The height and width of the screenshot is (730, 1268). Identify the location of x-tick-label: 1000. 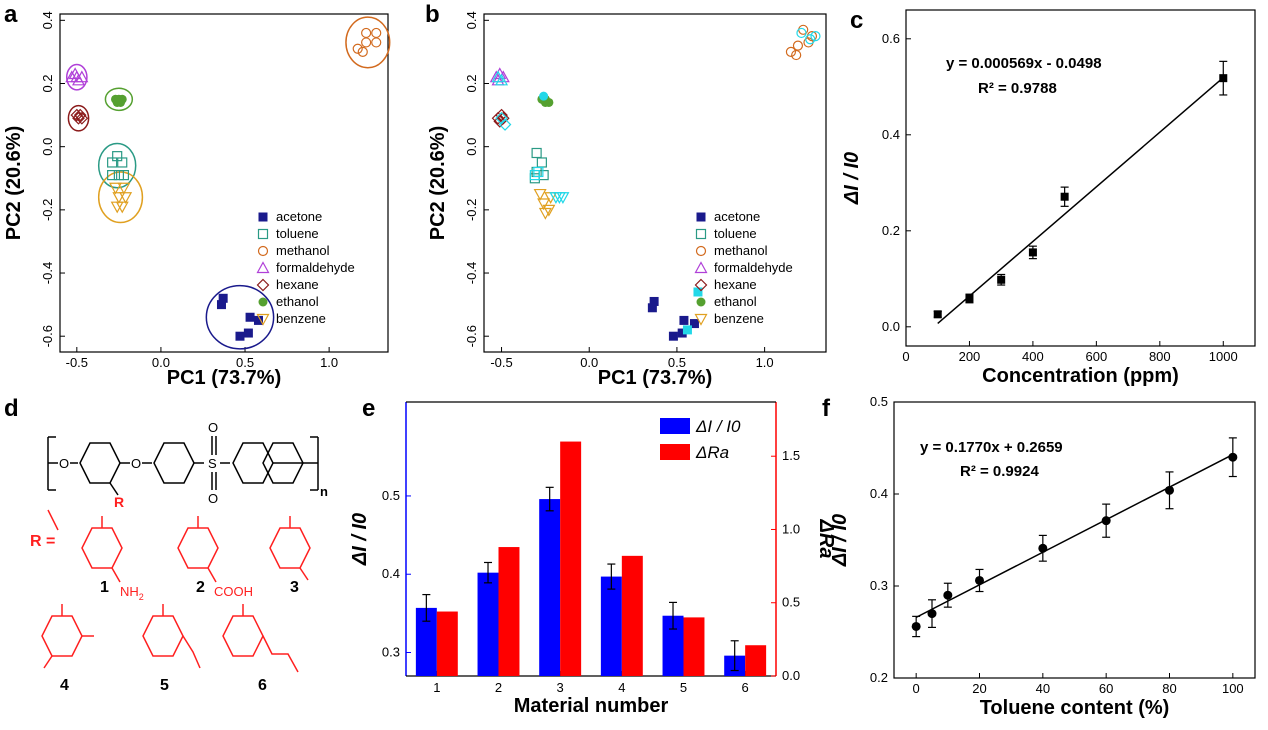
(1223, 356).